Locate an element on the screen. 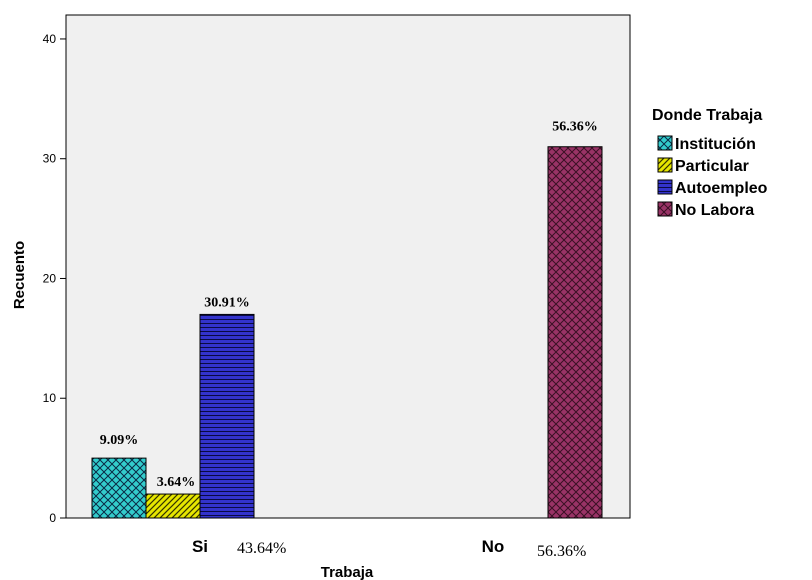 The height and width of the screenshot is (580, 812). category-percent-no: 56.36% is located at coordinates (561, 551).